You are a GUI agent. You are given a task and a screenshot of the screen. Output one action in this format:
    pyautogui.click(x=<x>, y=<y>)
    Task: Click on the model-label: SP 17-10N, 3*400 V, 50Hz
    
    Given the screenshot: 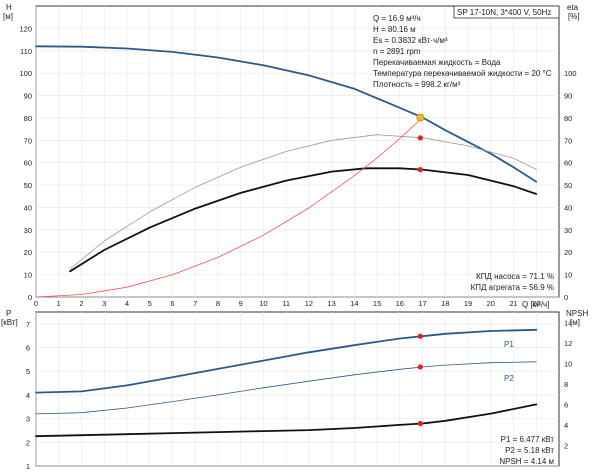 What is the action you would take?
    pyautogui.click(x=504, y=12)
    